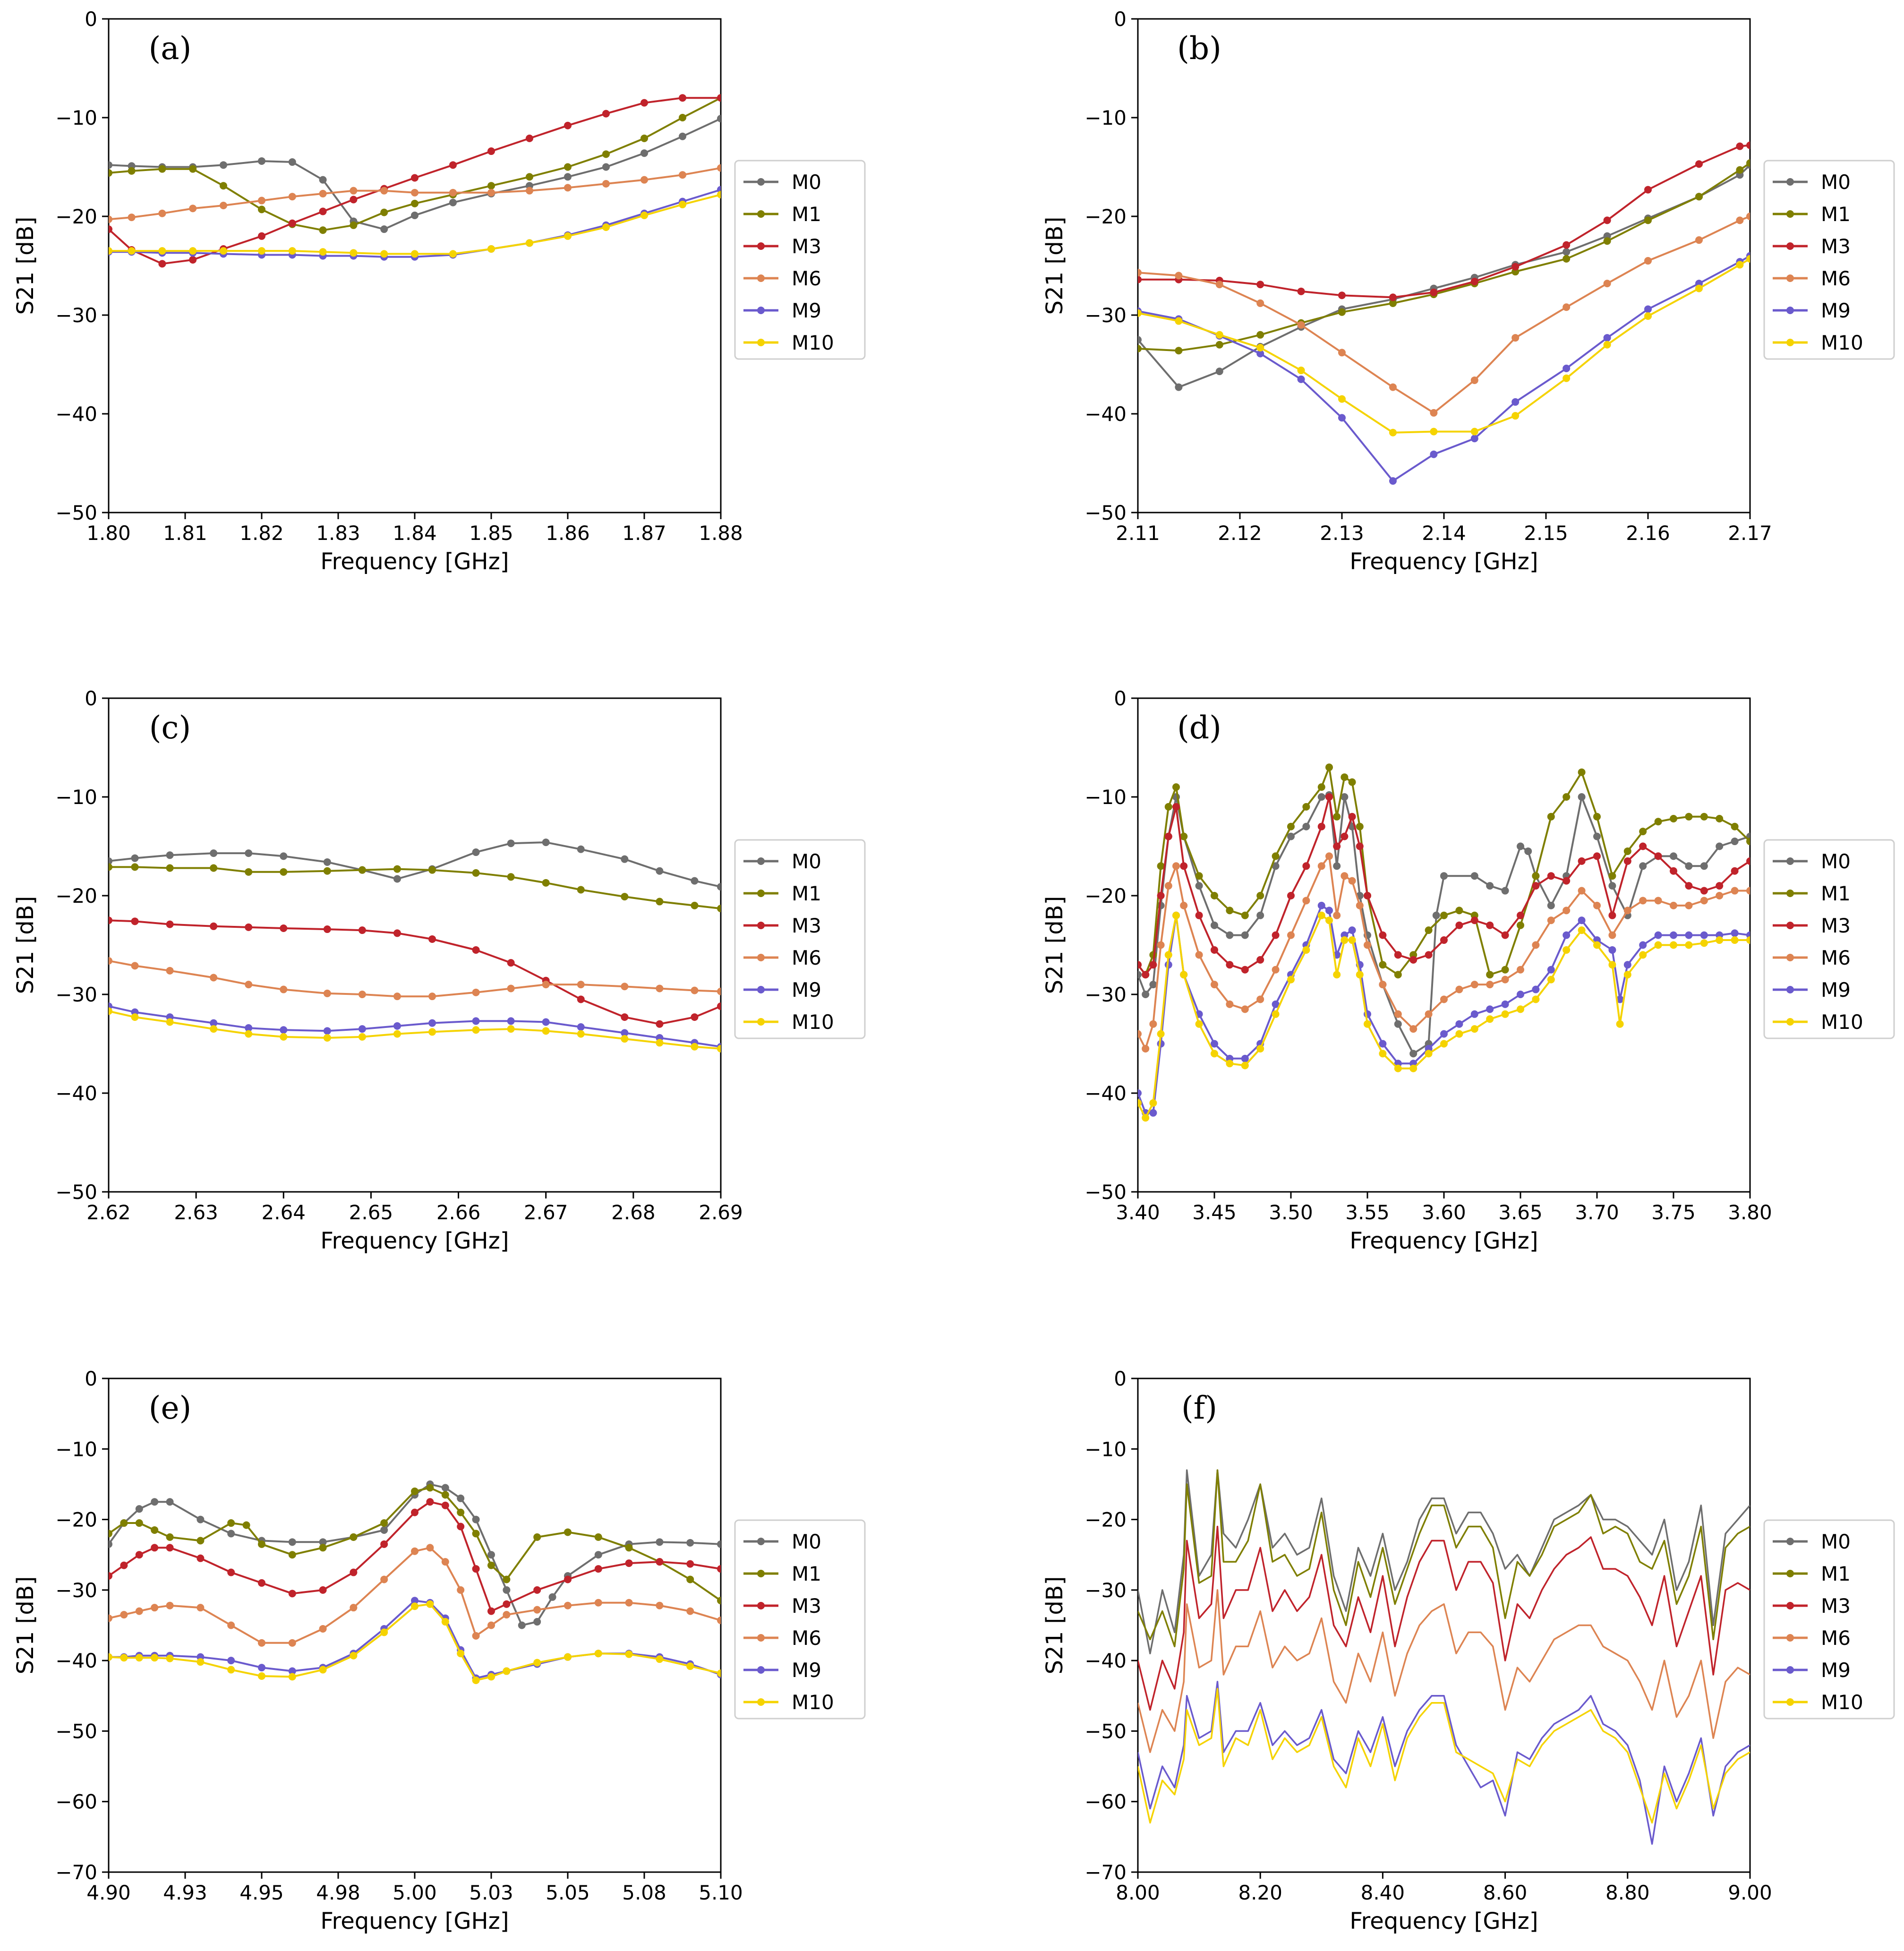 The width and height of the screenshot is (1904, 1951). Describe the element at coordinates (1214, 1213) in the screenshot. I see `x-tick-label: 3.45` at that location.